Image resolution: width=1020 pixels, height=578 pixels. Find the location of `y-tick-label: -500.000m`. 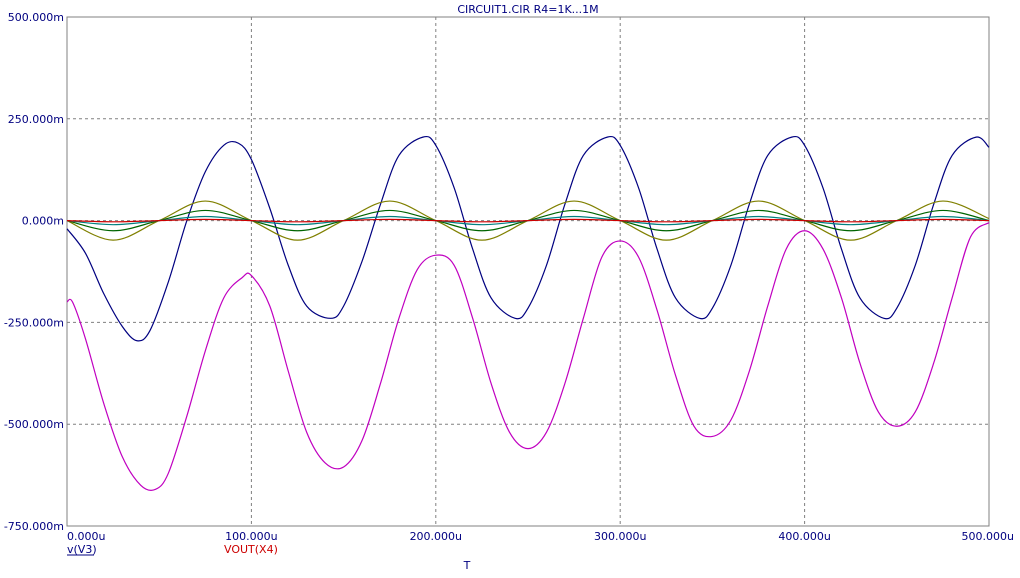

y-tick-label: -500.000m is located at coordinates (34, 424).